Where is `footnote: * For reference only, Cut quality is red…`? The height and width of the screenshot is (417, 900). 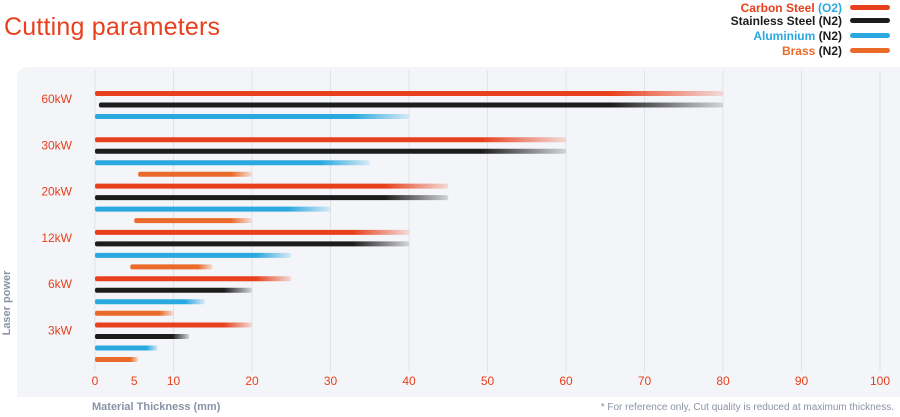 footnote: * For reference only, Cut quality is red… is located at coordinates (747, 407).